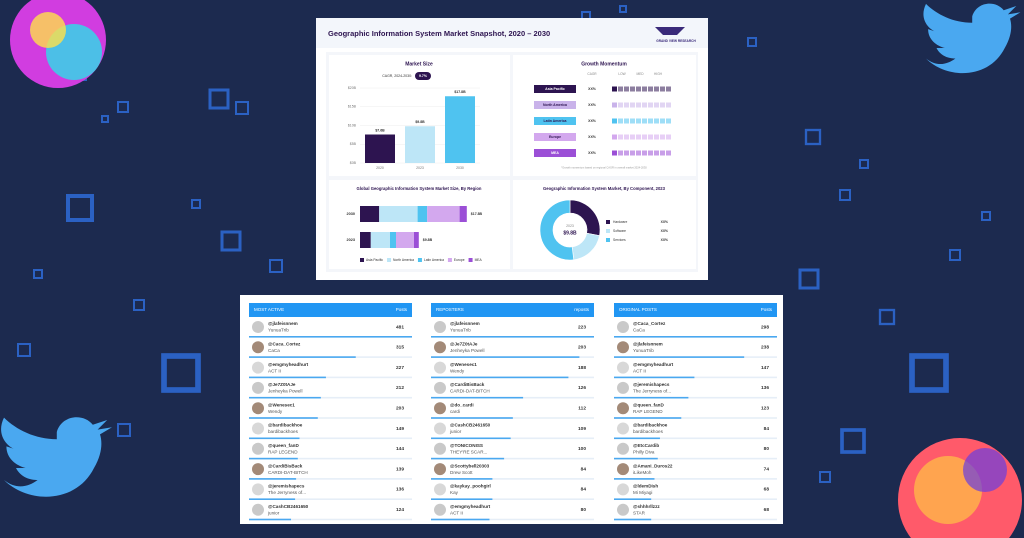 The height and width of the screenshot is (538, 1024). Describe the element at coordinates (642, 472) in the screenshot. I see `display-name: iLikeMoh` at that location.